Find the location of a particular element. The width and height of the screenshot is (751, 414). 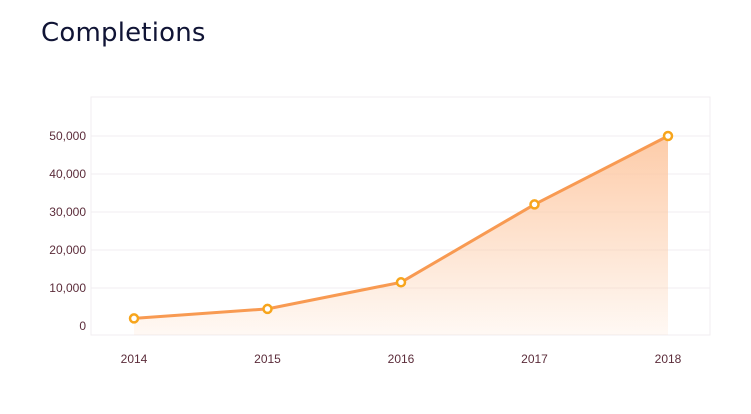

chart-title: Completions is located at coordinates (123, 33).